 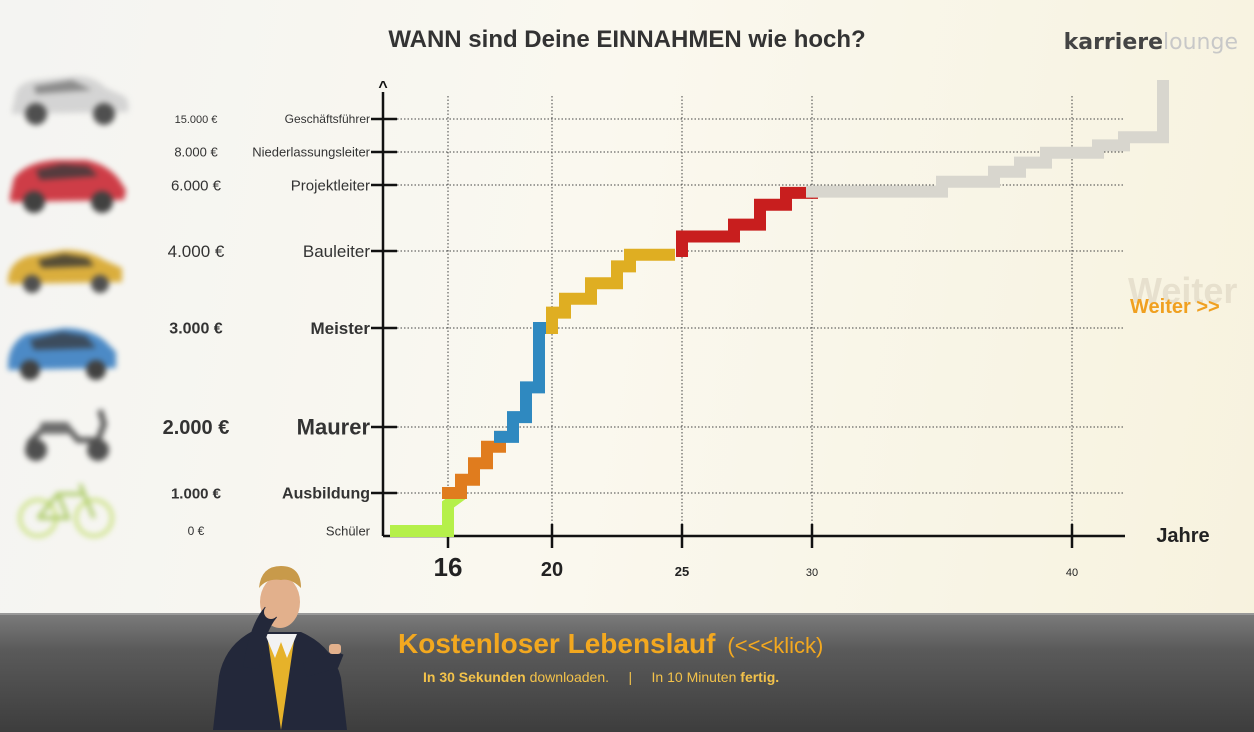 I want to click on y-role-label: Bauleiter, so click(x=336, y=251).